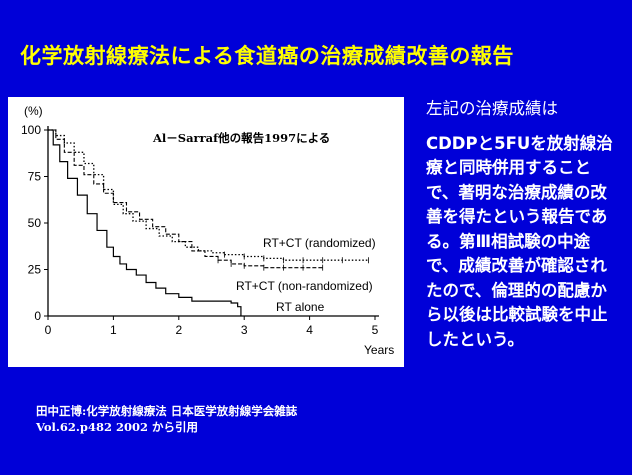 The width and height of the screenshot is (632, 475). Describe the element at coordinates (492, 108) in the screenshot. I see `side-text-lead: 左記の治療成績は` at that location.